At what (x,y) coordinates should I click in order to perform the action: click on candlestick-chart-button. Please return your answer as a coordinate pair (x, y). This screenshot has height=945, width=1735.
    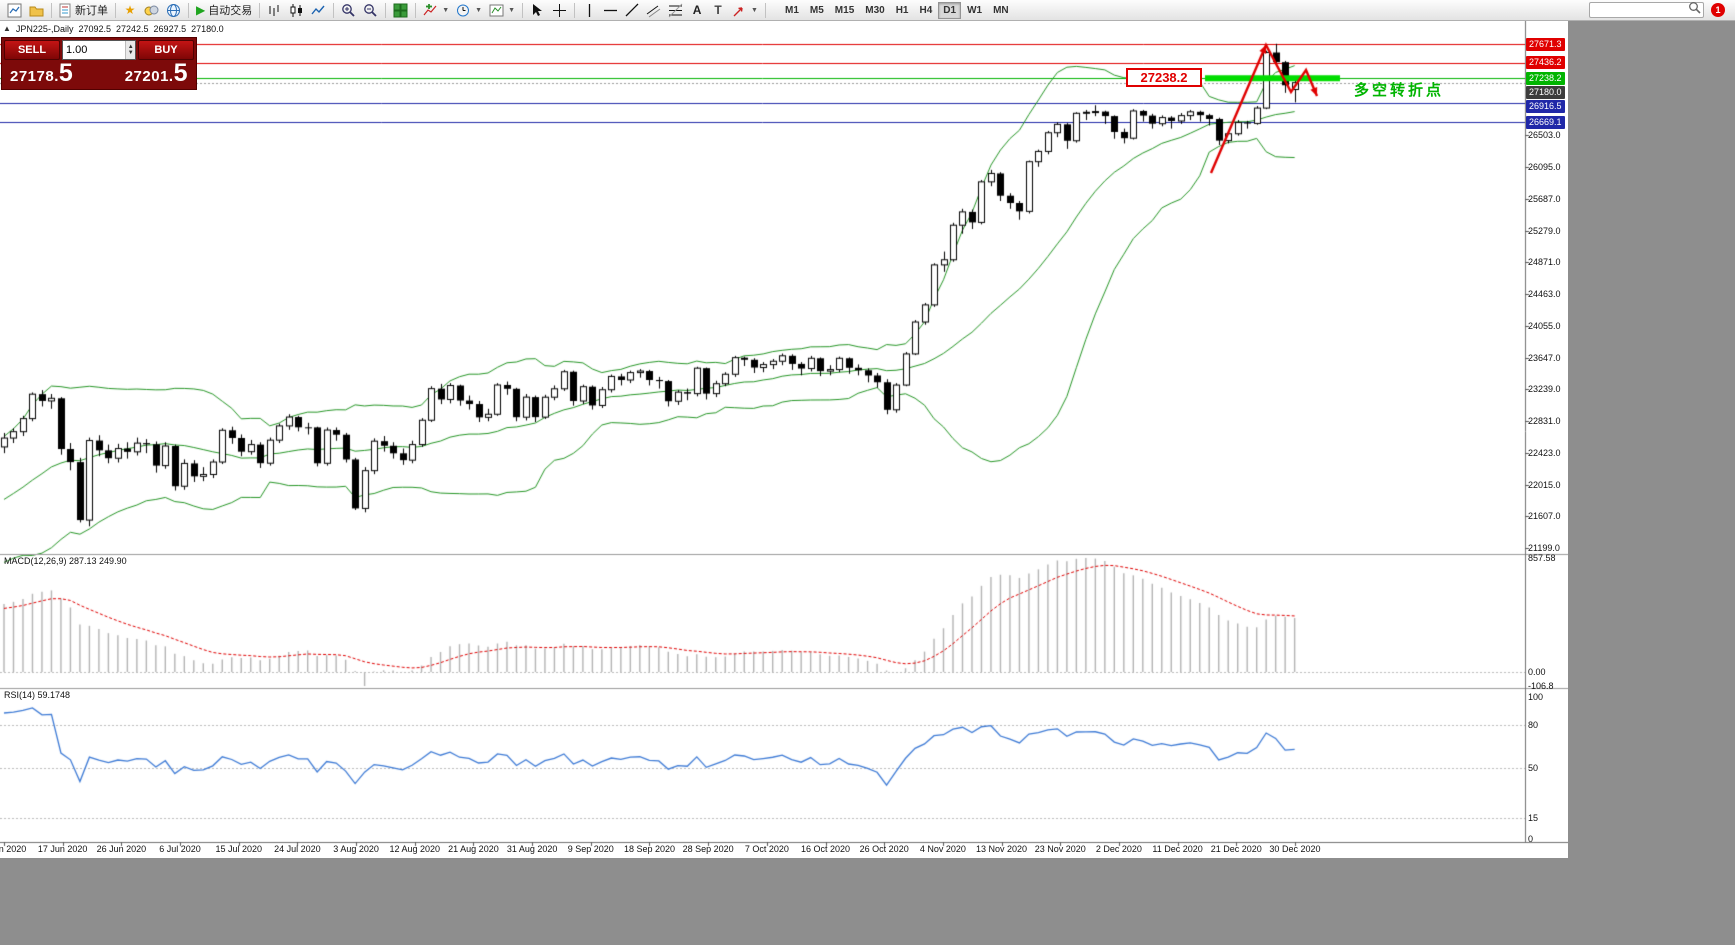
    Looking at the image, I should click on (296, 10).